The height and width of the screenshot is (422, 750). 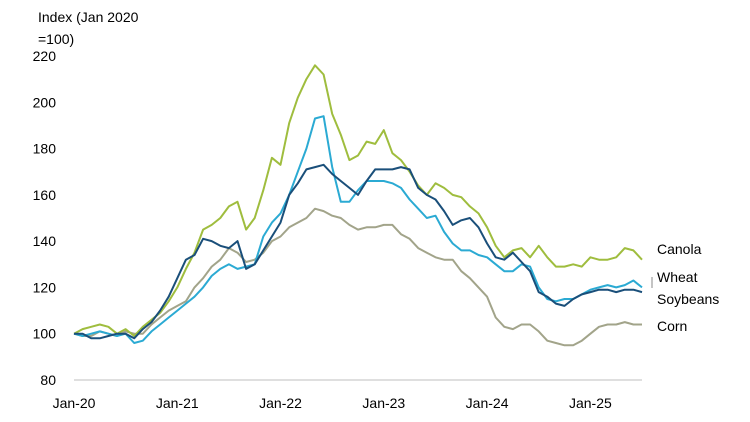 I want to click on series-label-soybeans: Soybeans, so click(x=688, y=299).